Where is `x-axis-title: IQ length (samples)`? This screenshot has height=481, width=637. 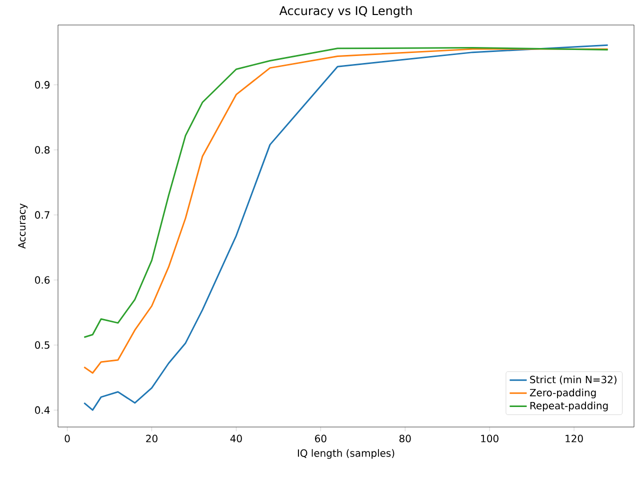 x-axis-title: IQ length (samples) is located at coordinates (346, 454).